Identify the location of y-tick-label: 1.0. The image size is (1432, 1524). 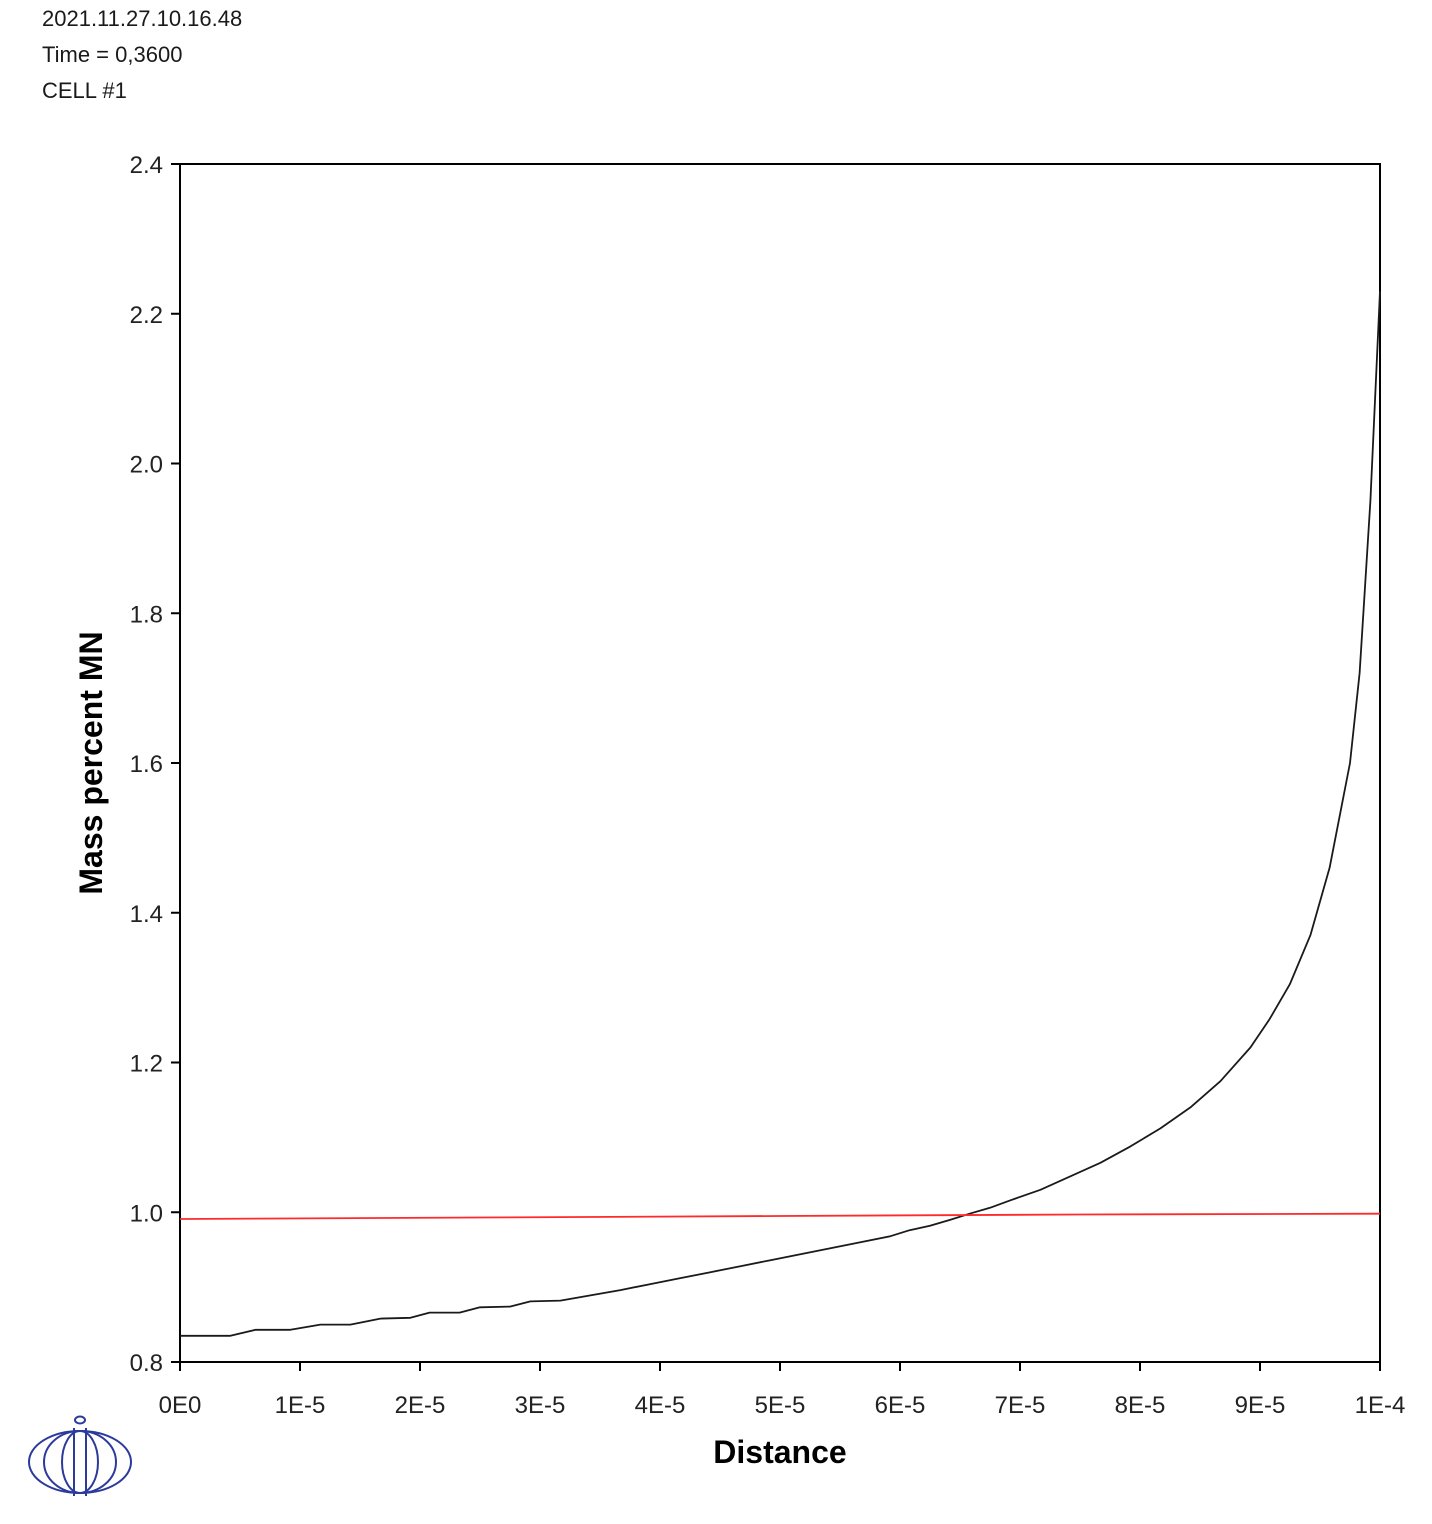
(146, 1213).